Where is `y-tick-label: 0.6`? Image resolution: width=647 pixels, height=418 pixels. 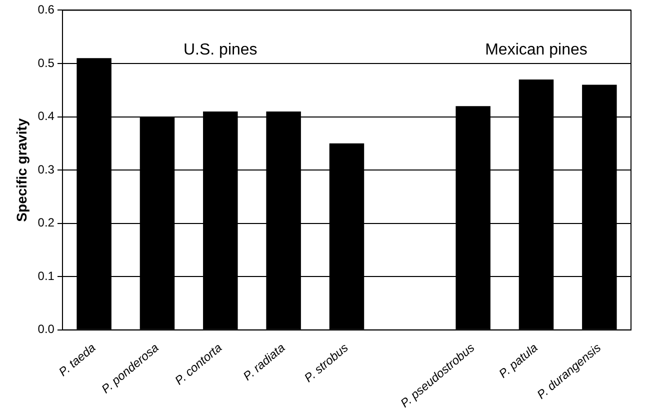
y-tick-label: 0.6 is located at coordinates (46, 9).